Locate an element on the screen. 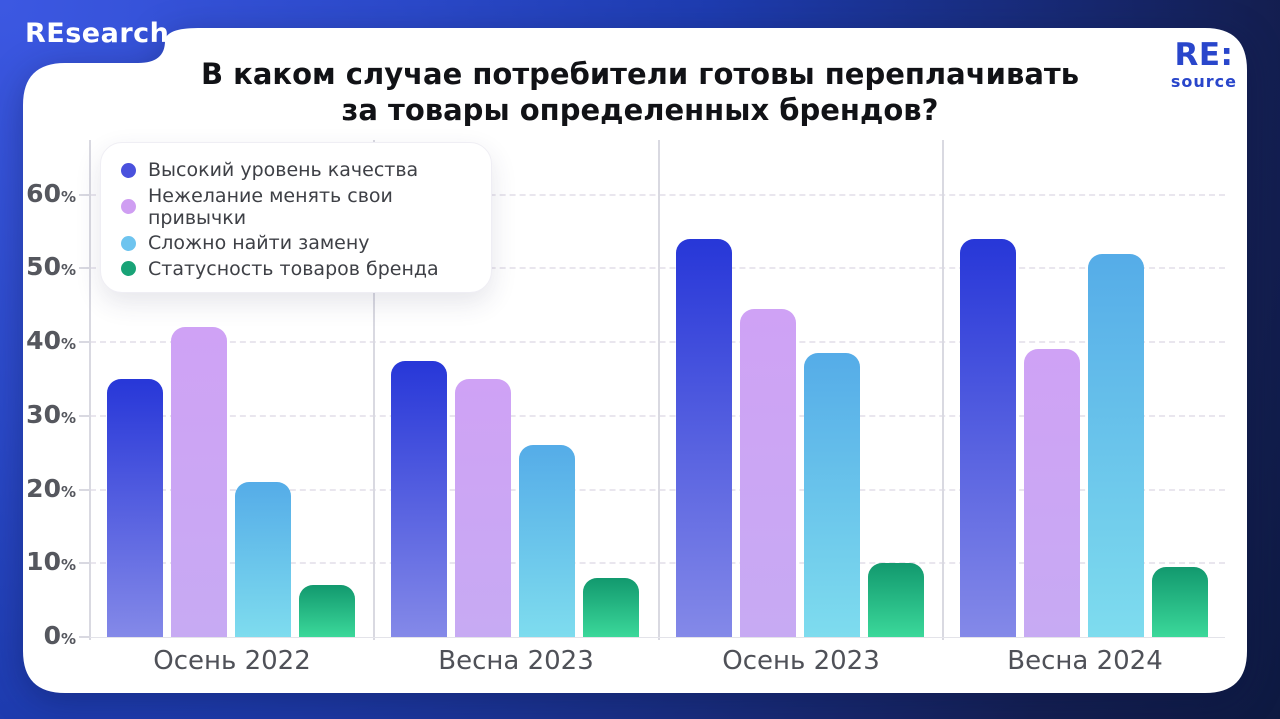 The height and width of the screenshot is (719, 1280). bar-series2-group4 is located at coordinates (1052, 493).